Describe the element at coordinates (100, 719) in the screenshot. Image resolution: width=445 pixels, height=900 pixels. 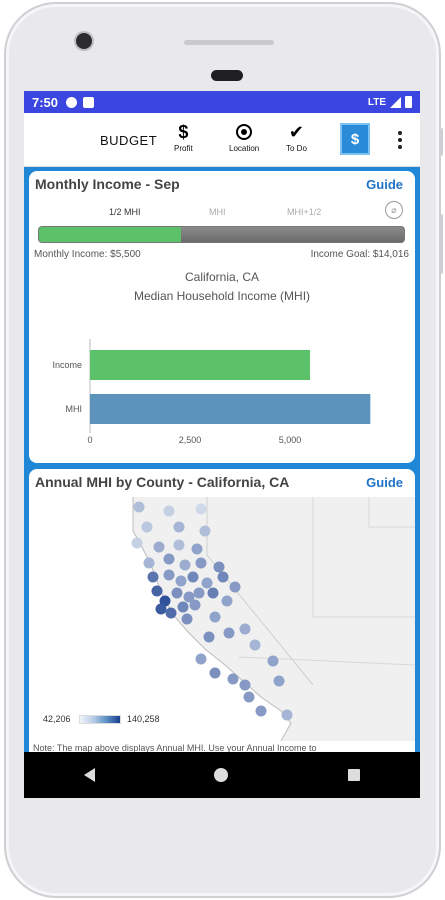
I see `legend-color-ramp` at that location.